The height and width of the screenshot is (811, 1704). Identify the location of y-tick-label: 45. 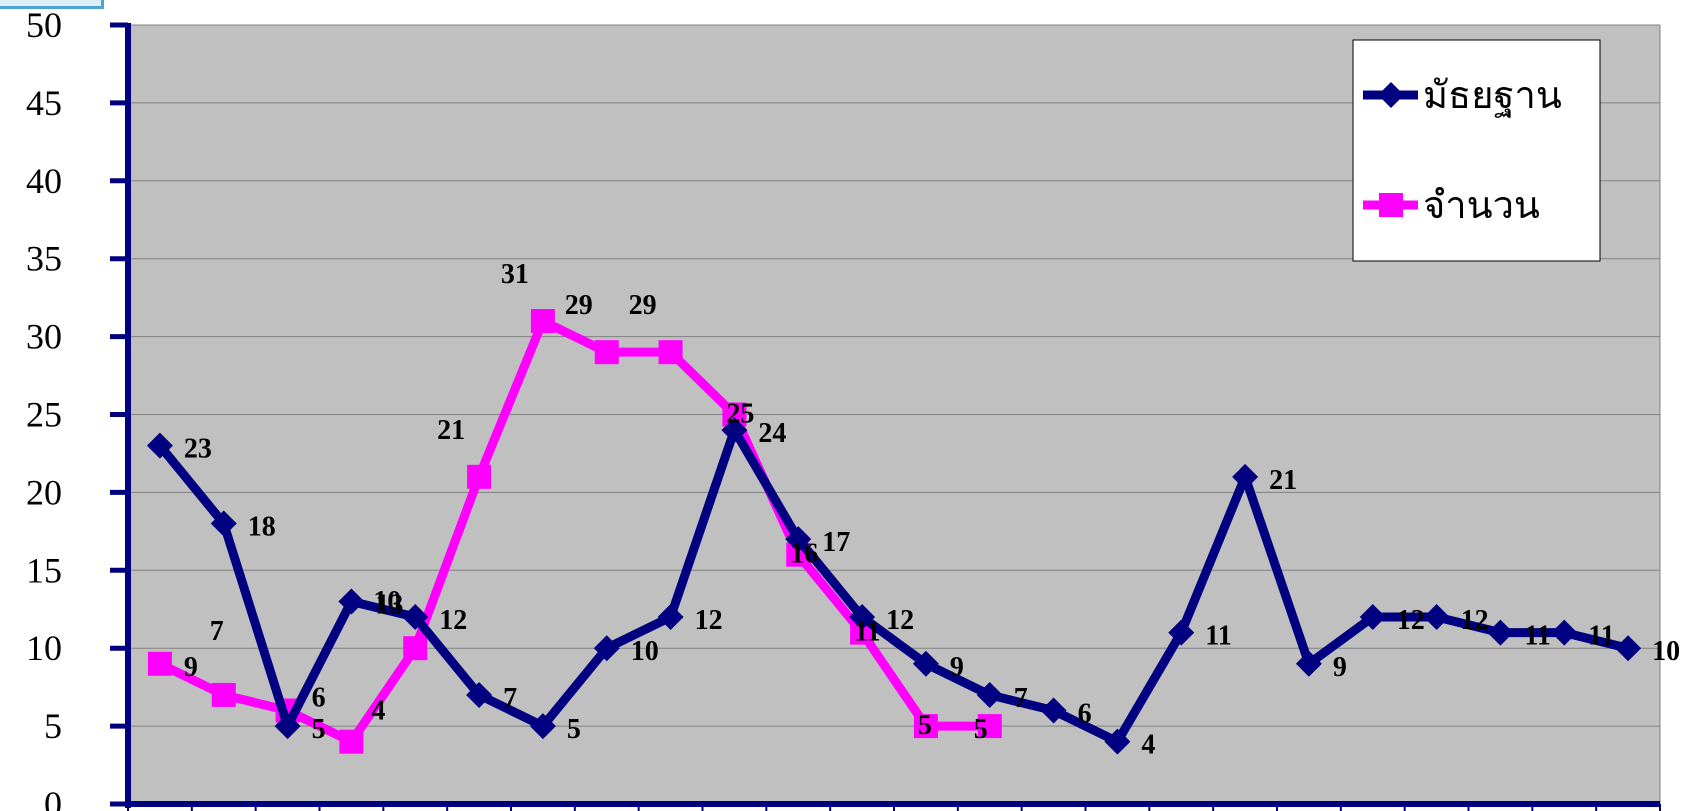
(44, 103).